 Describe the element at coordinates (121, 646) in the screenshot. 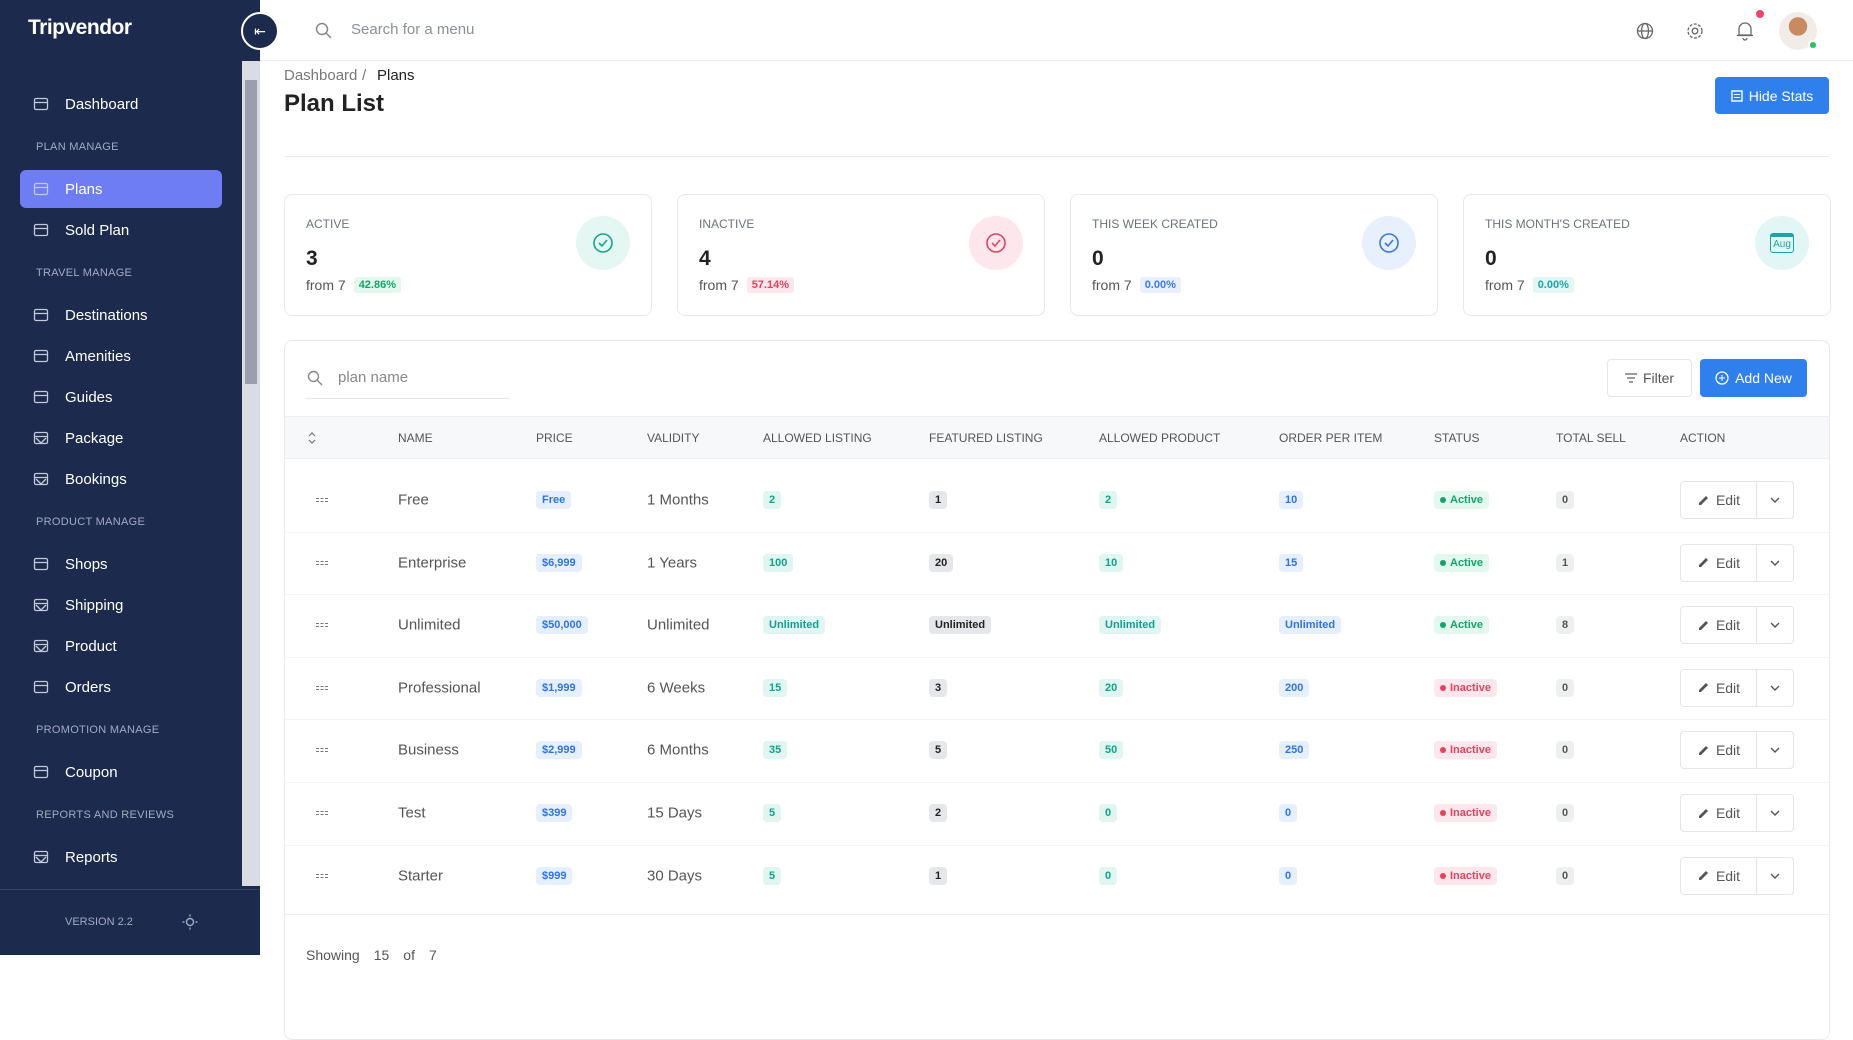

I see `nav-item: Product` at that location.